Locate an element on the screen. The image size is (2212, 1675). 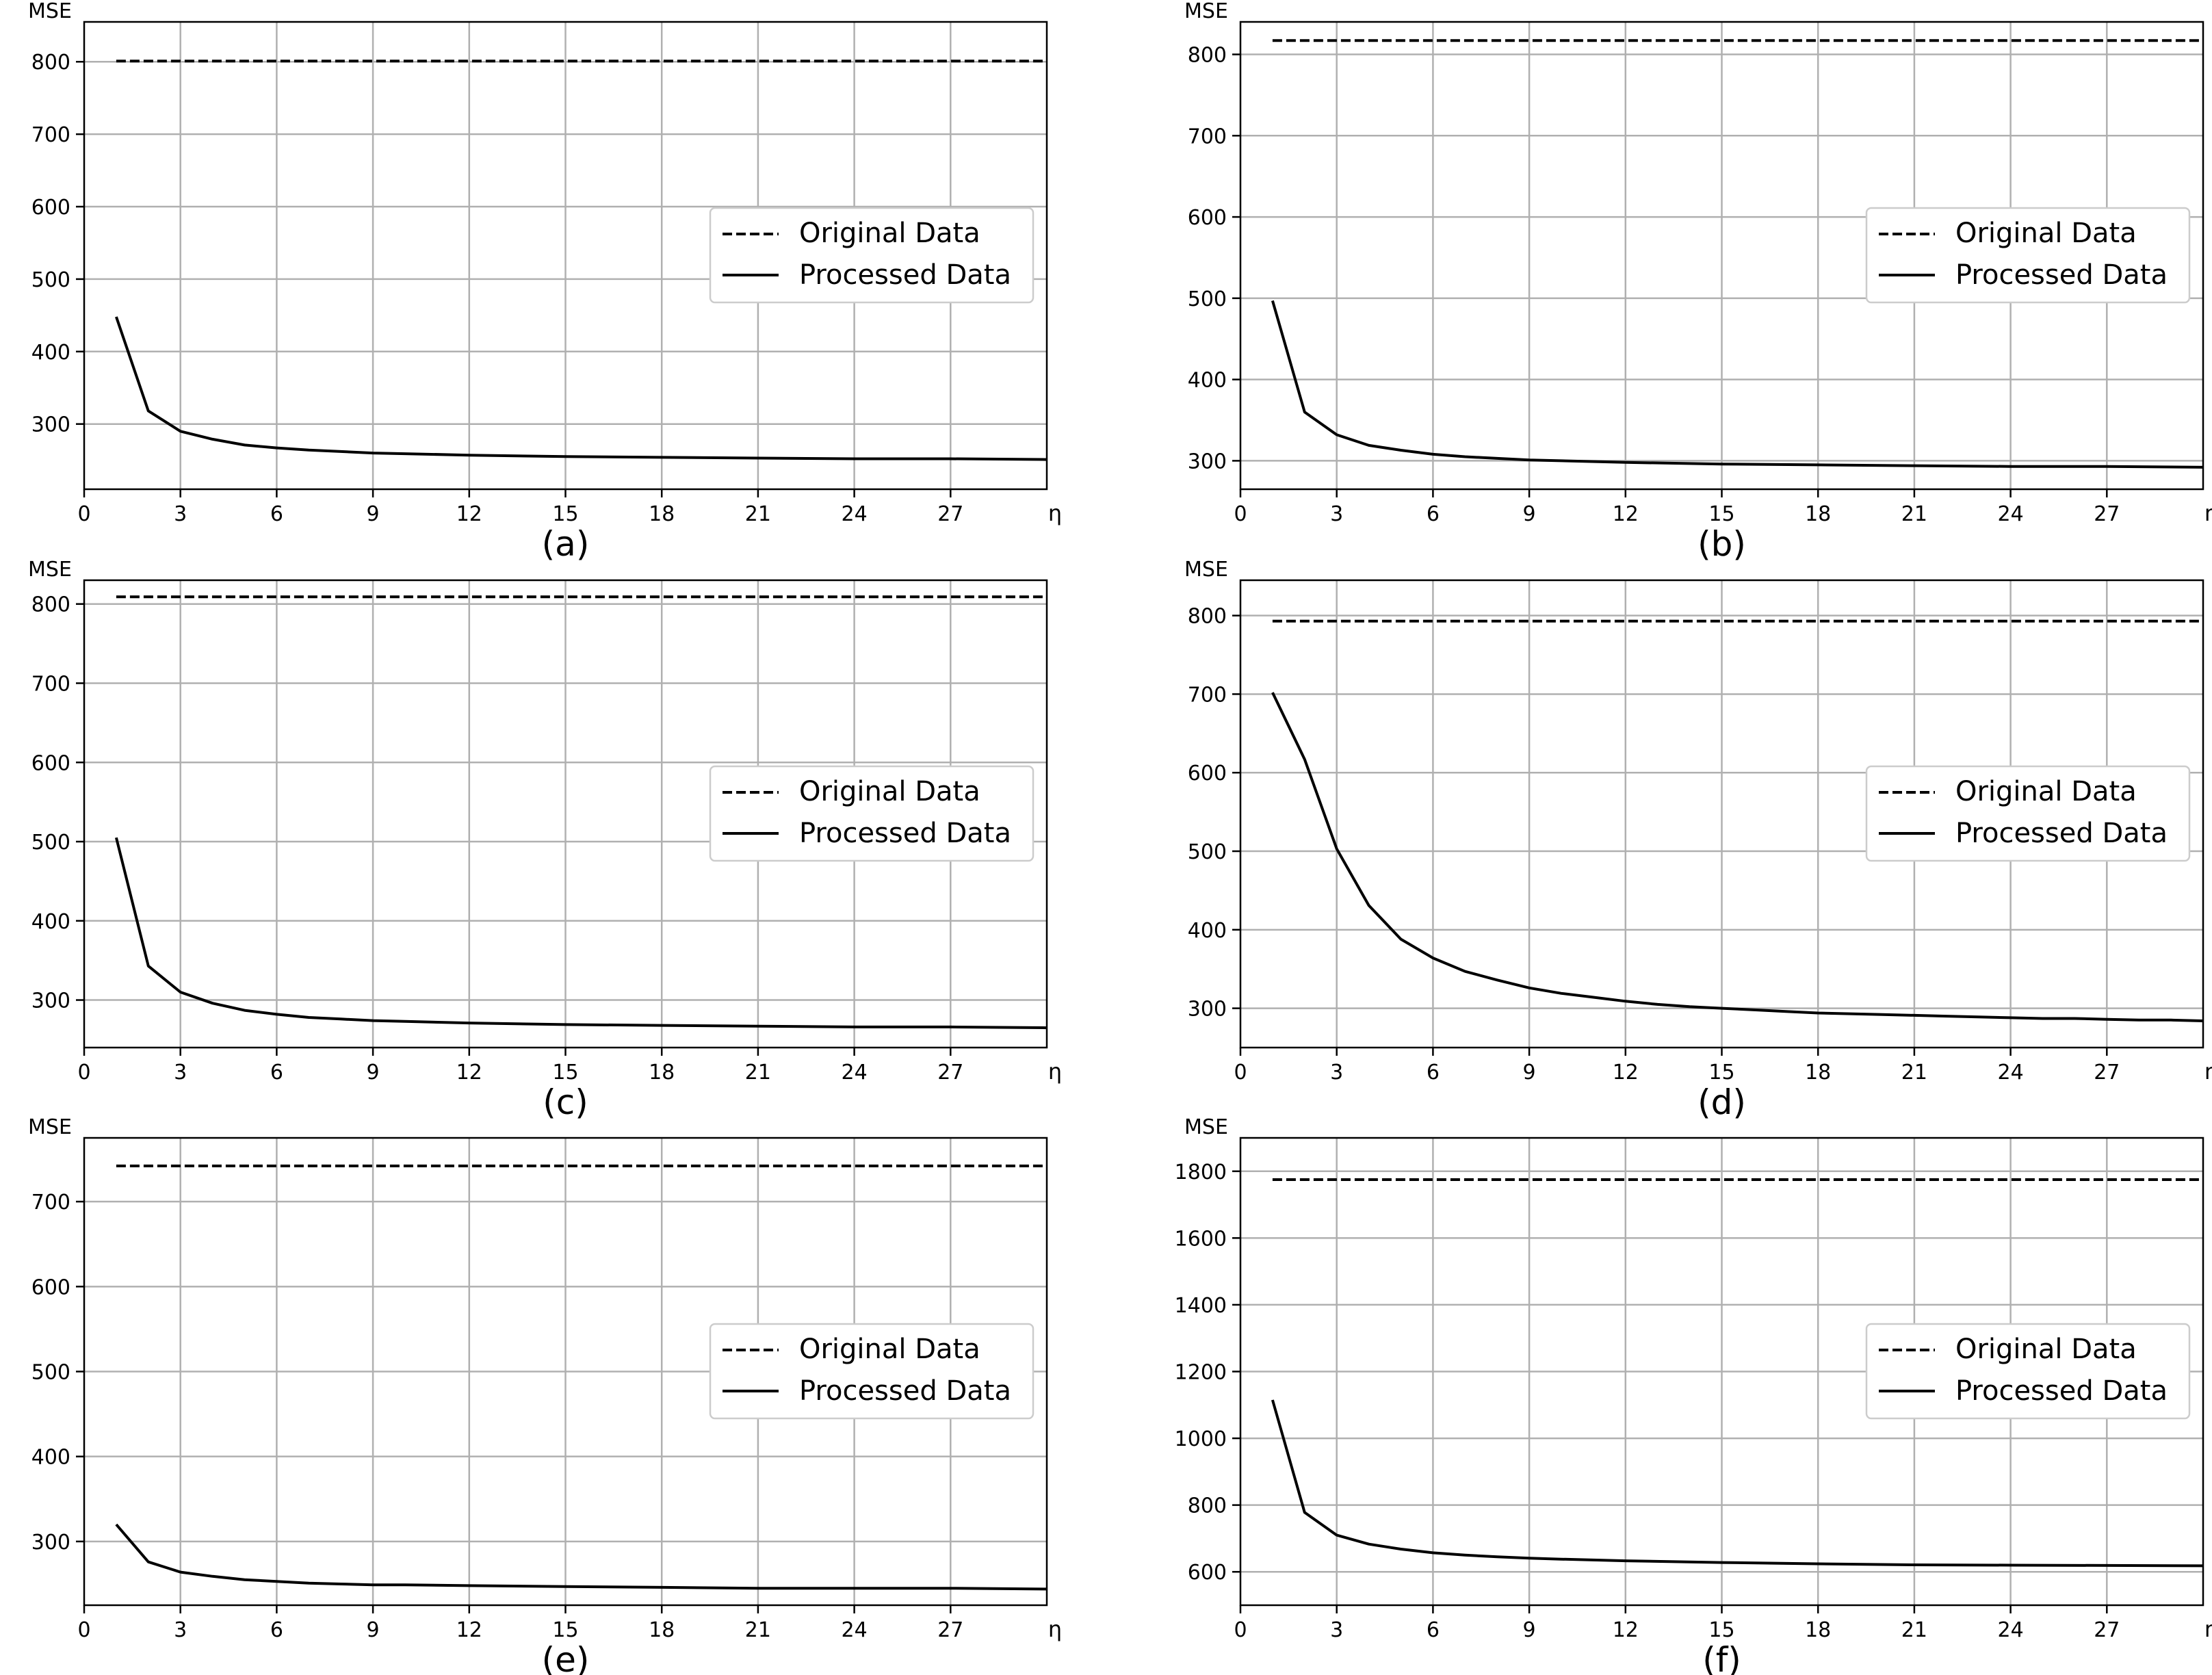
panel-6-y-tick-label: 1200 is located at coordinates (1201, 1373).